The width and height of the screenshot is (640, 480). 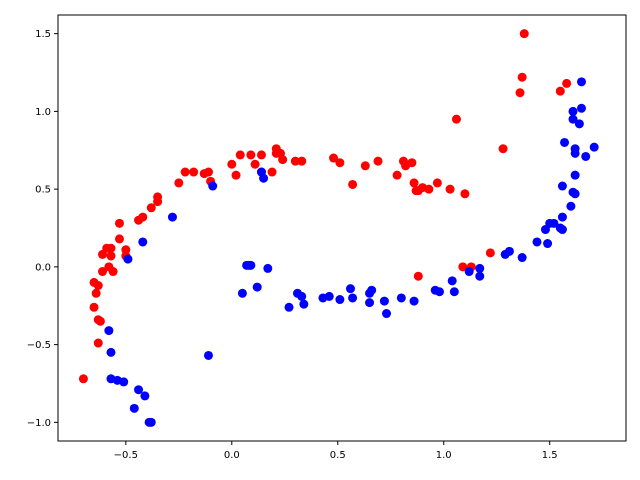 I want to click on y-tick-label: −0.5, so click(x=39, y=345).